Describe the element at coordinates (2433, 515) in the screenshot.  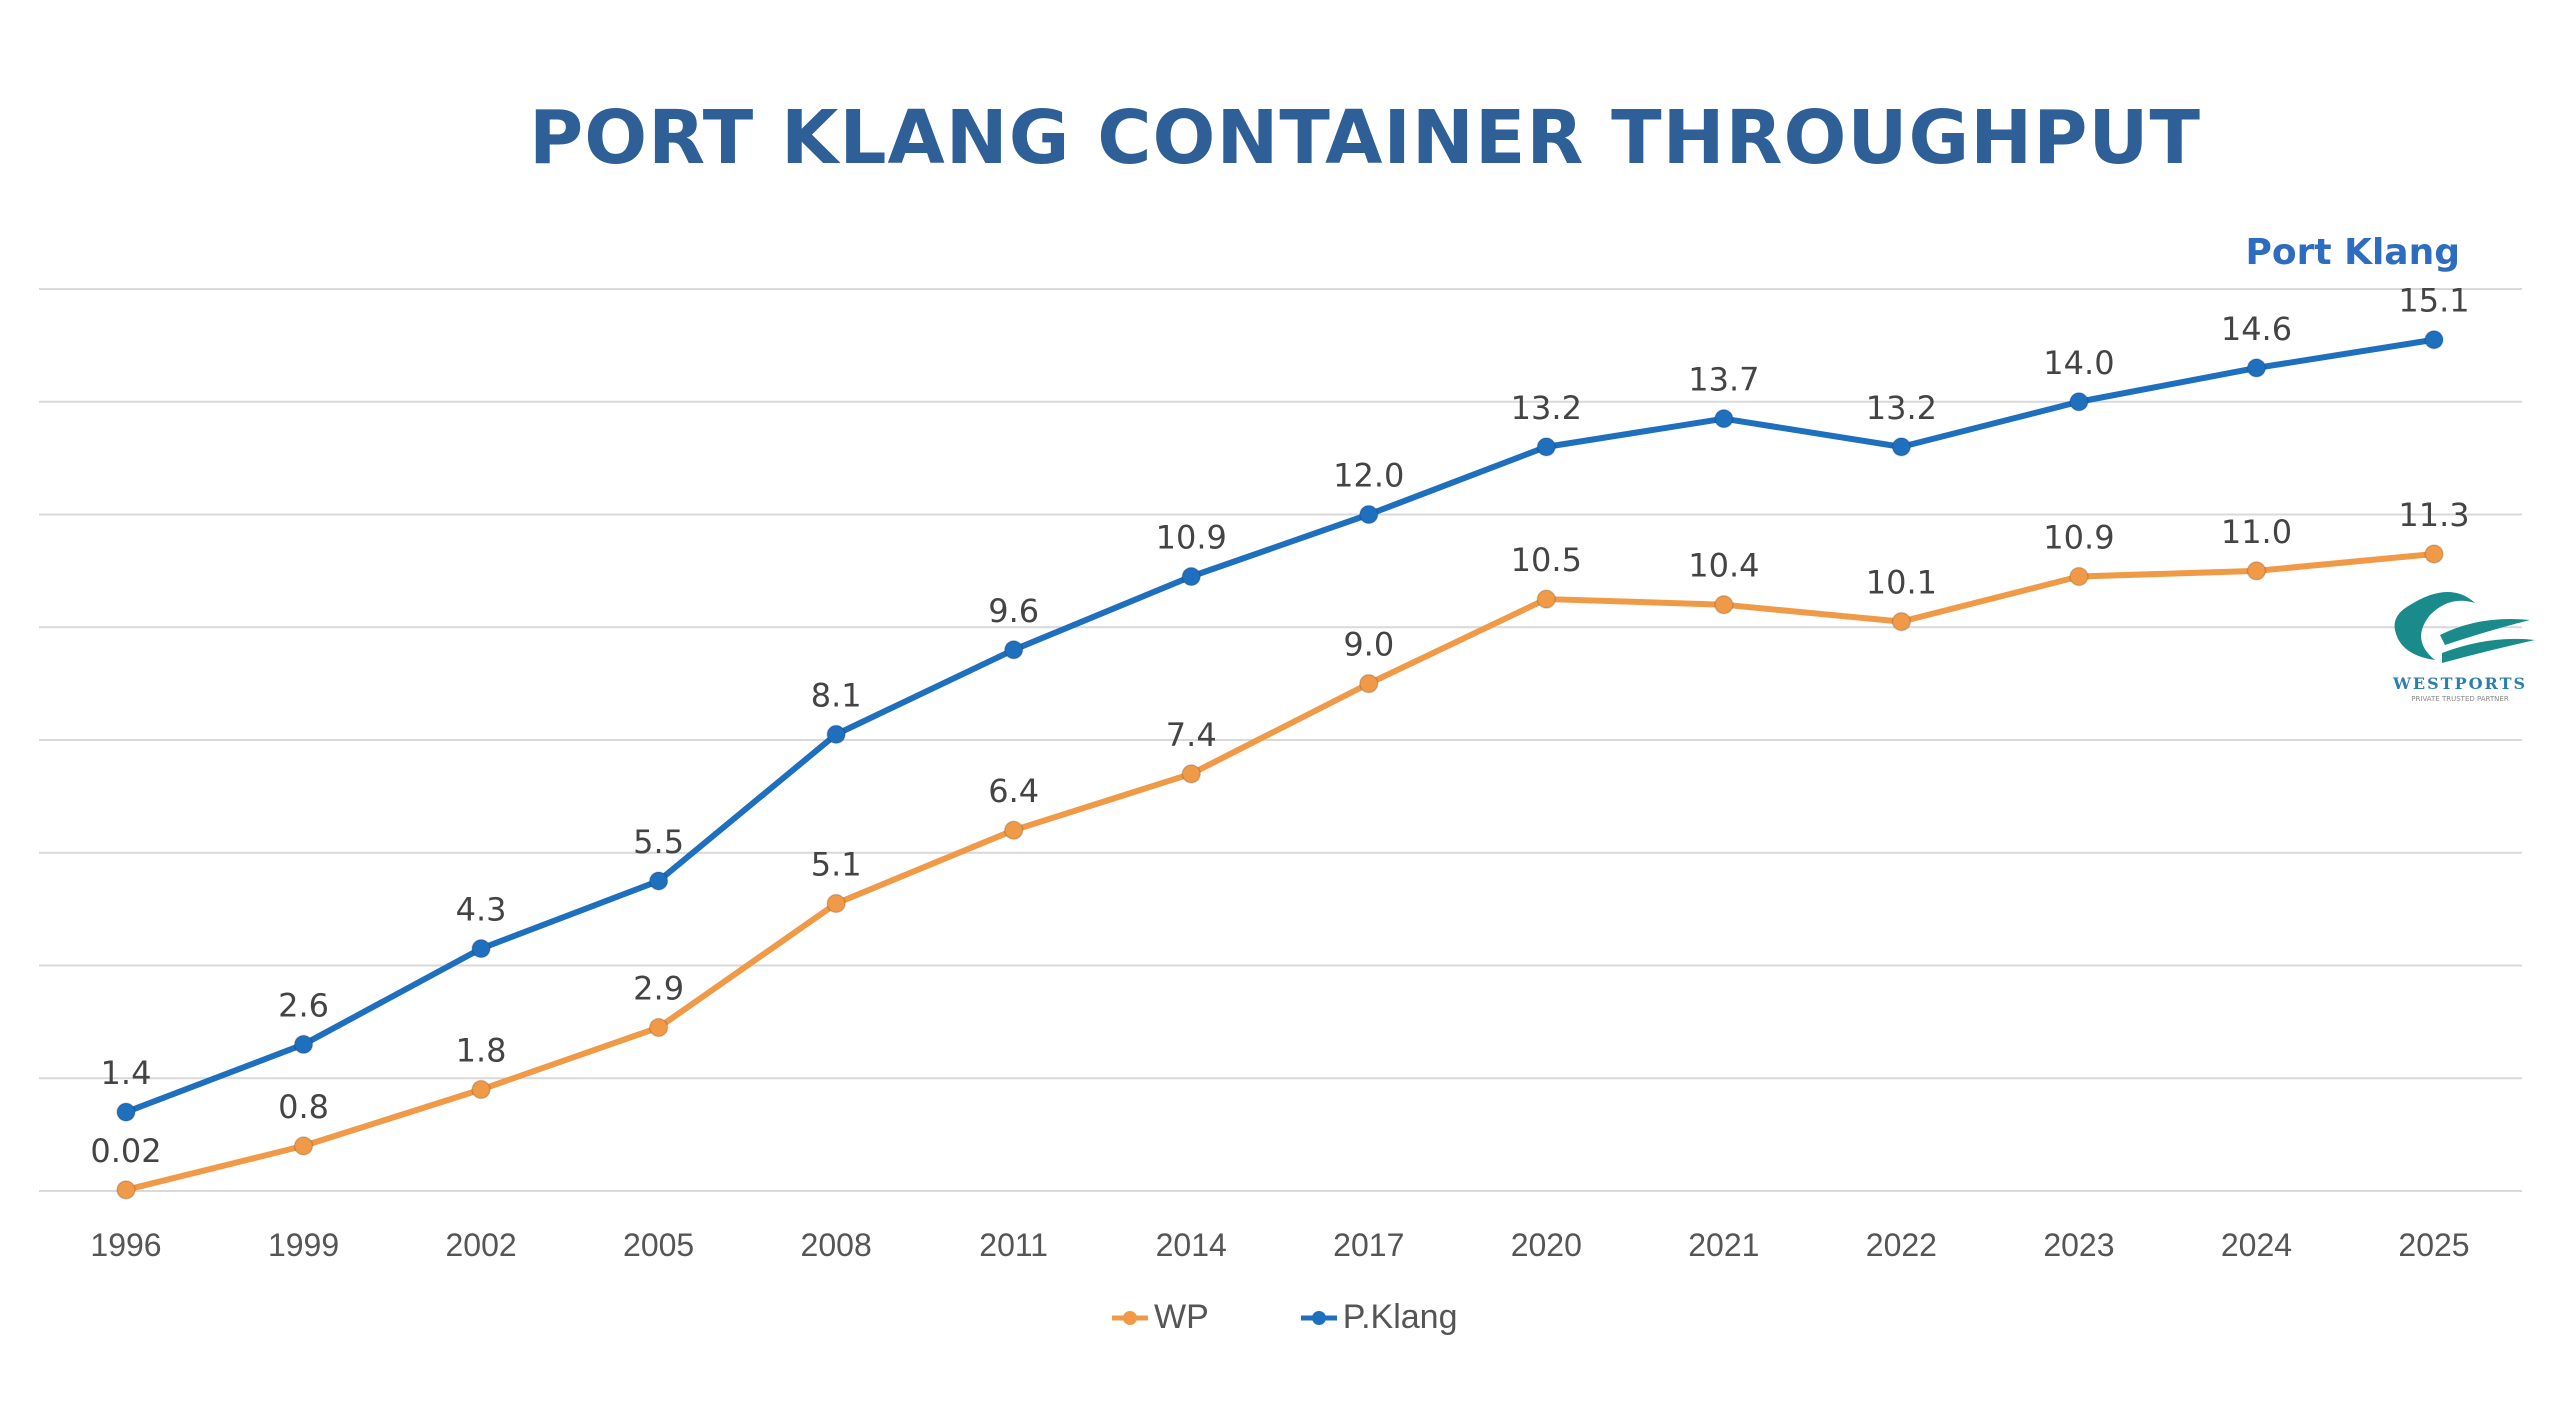
I see `data-label: 11.3` at that location.